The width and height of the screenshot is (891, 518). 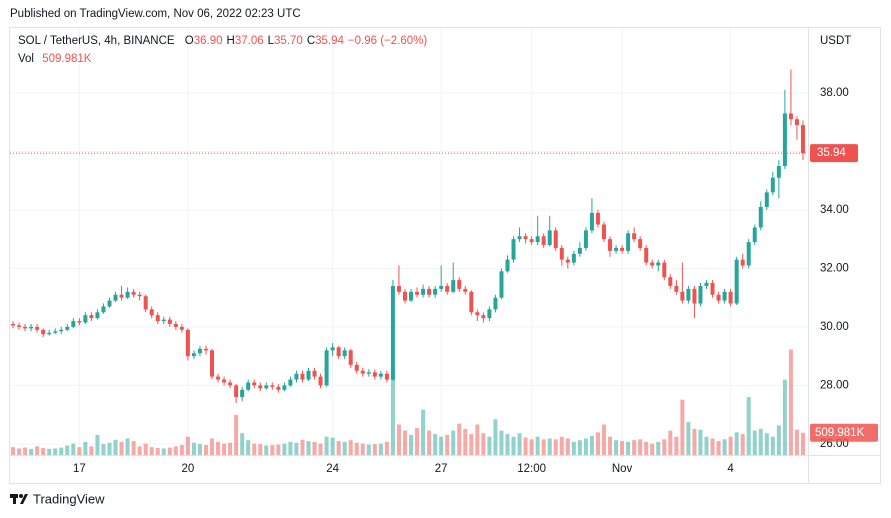 I want to click on x-tick-label: Nov, so click(x=622, y=469).